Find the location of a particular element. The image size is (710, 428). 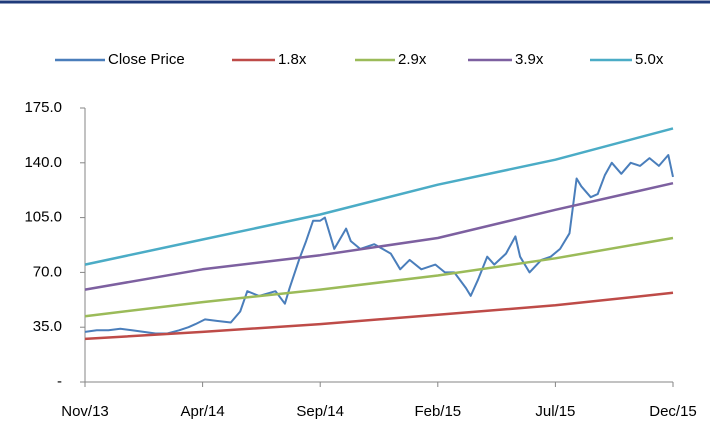

legend-label: 1.8x is located at coordinates (292, 59).